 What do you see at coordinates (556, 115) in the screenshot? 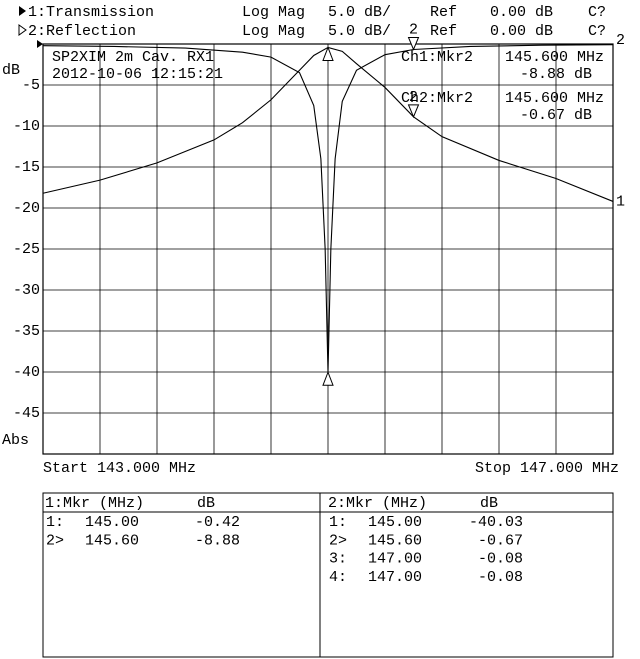
I see `readout-value: -0.67 dB` at bounding box center [556, 115].